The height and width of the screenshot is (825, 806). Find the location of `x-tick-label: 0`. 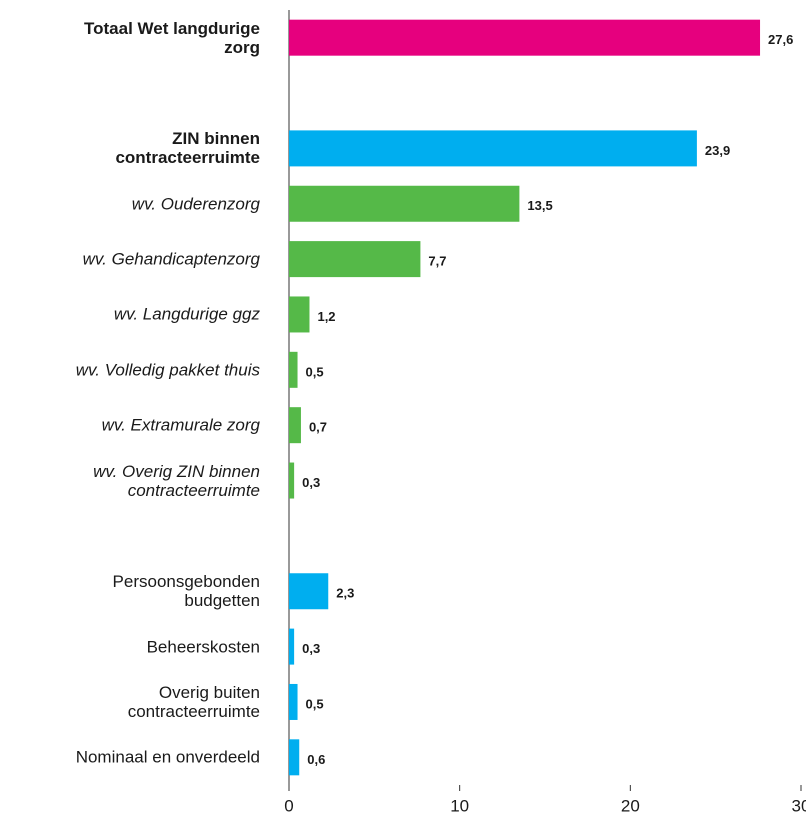

x-tick-label: 0 is located at coordinates (288, 805).